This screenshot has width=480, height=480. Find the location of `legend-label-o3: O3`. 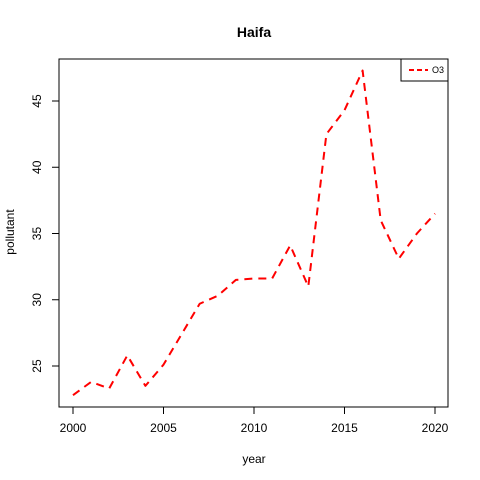

legend-label-o3: O3 is located at coordinates (438, 70).